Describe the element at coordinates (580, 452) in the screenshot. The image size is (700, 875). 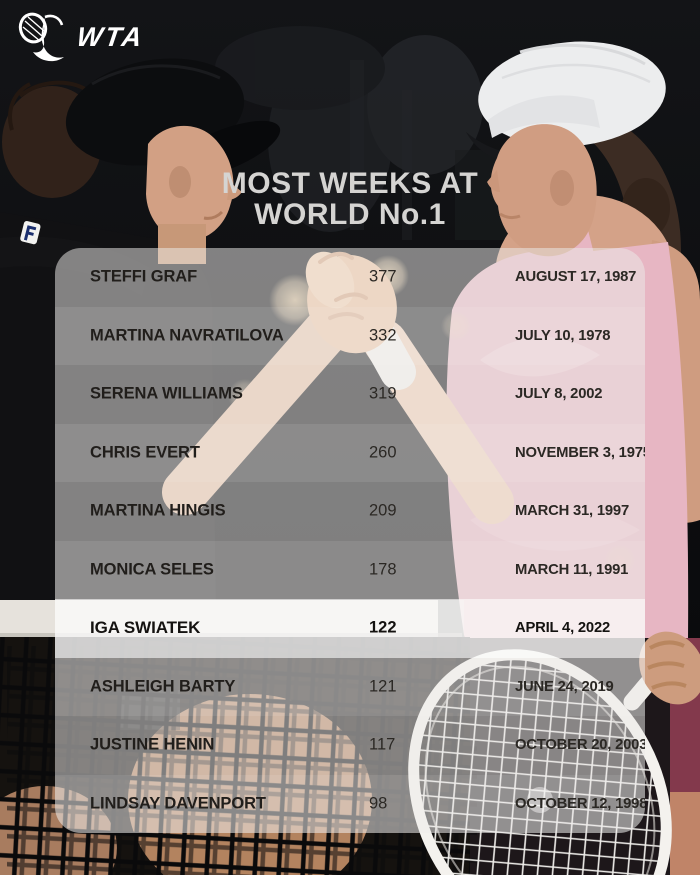
I see `date-value: NOVEMBER 3, 1975` at that location.